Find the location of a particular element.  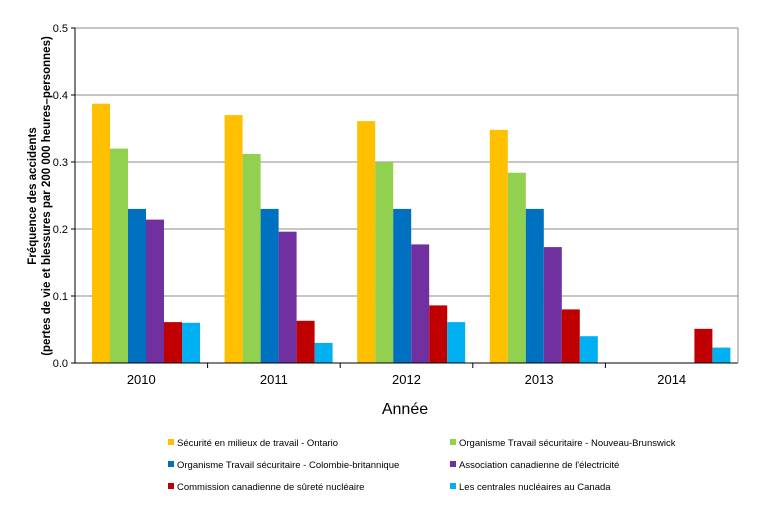

legend-label: Les centrales nucléaires au Canada is located at coordinates (535, 487).